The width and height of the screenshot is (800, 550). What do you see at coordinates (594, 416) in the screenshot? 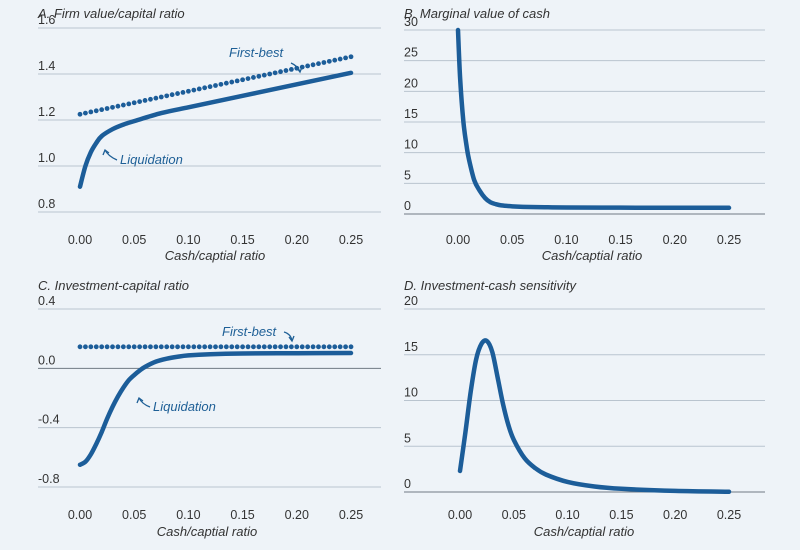
I see `panel-d-investment-cash-sensitivity-line` at bounding box center [594, 416].